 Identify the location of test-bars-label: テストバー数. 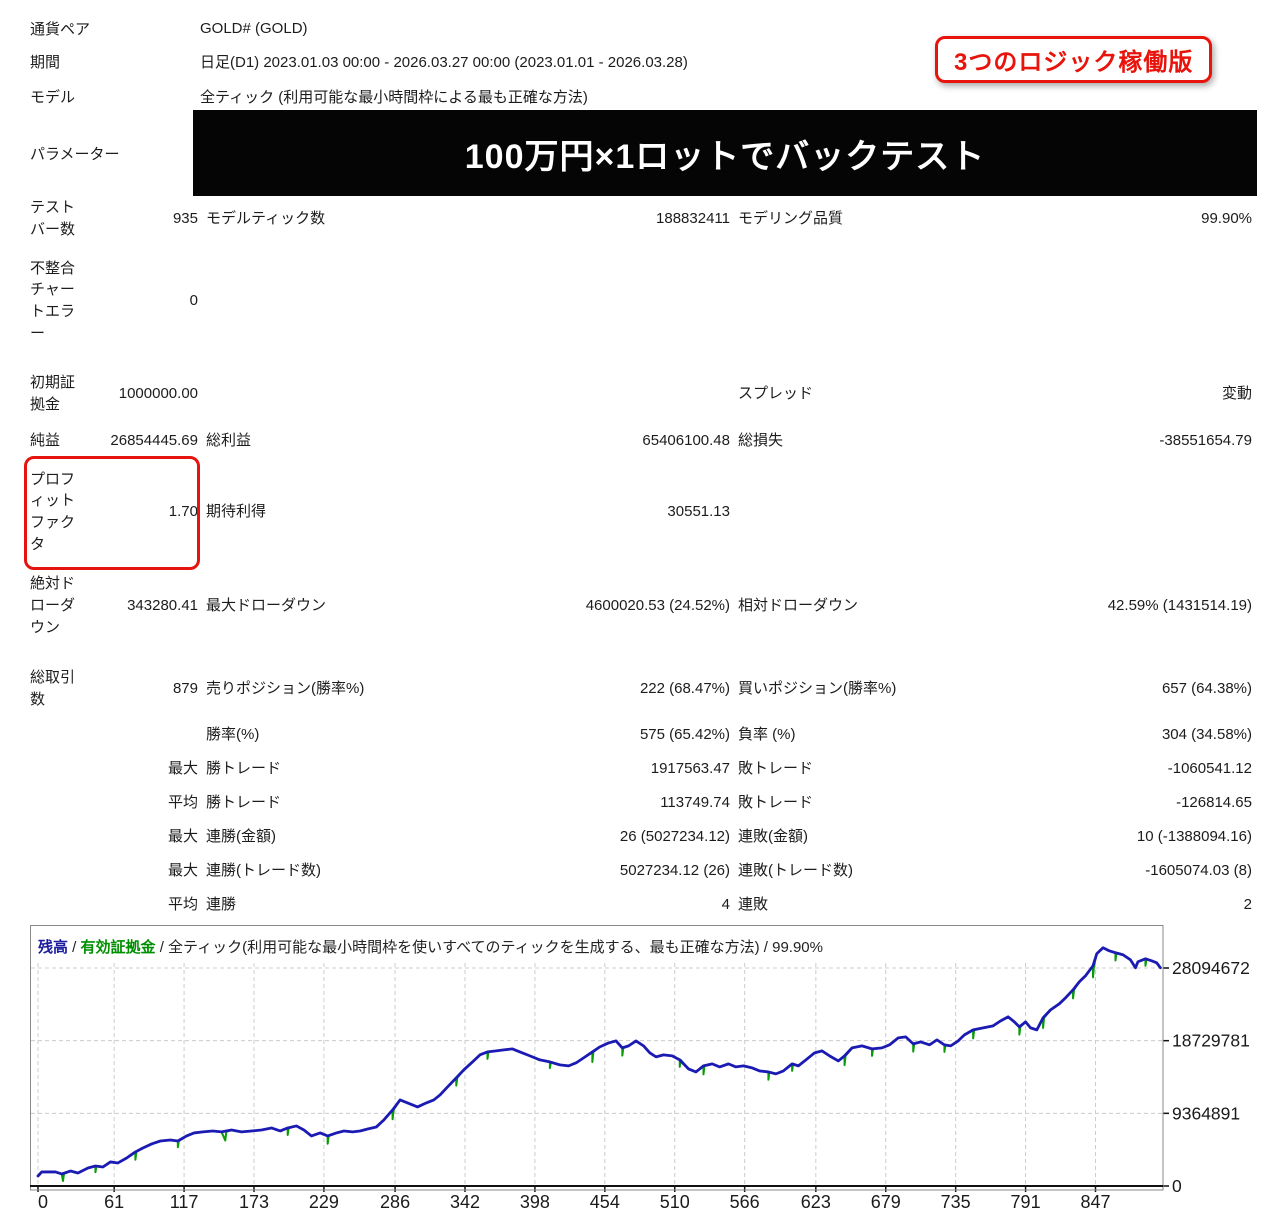
(53, 218).